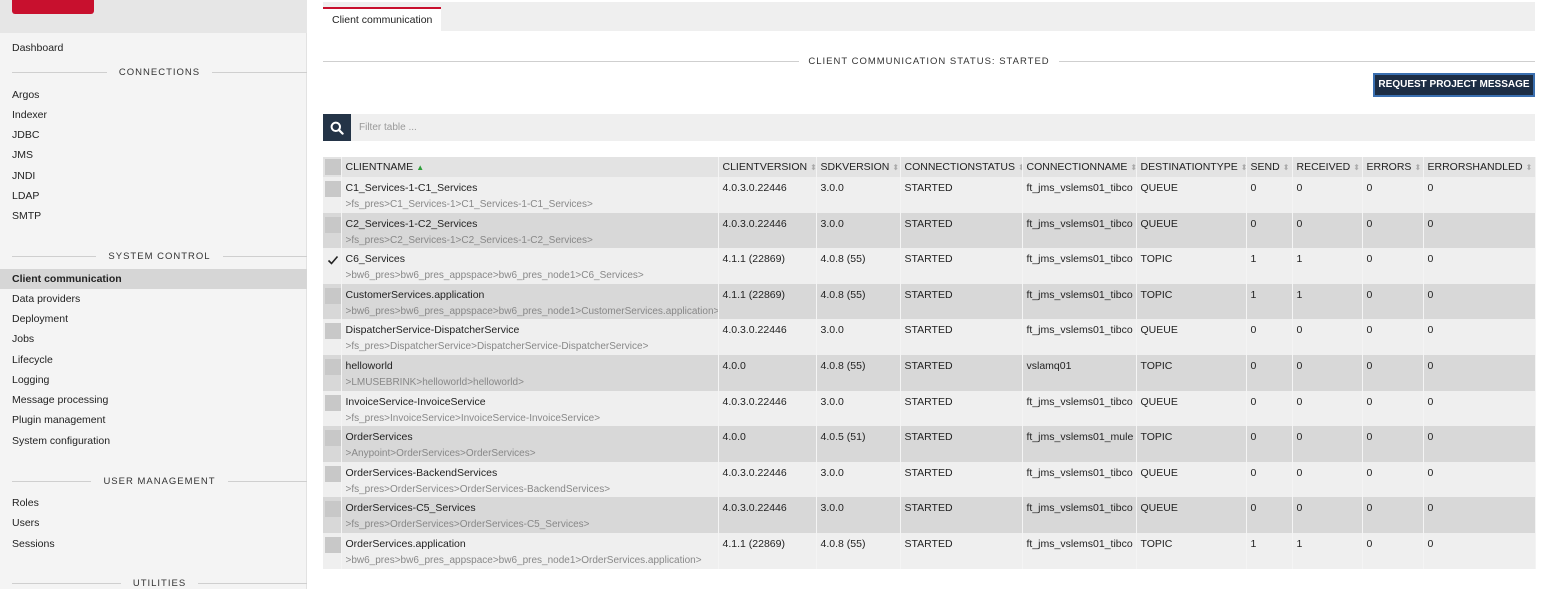 Image resolution: width=1546 pixels, height=589 pixels. I want to click on col-errorshandled: ERRORSHANDLED ⬍, so click(1479, 167).